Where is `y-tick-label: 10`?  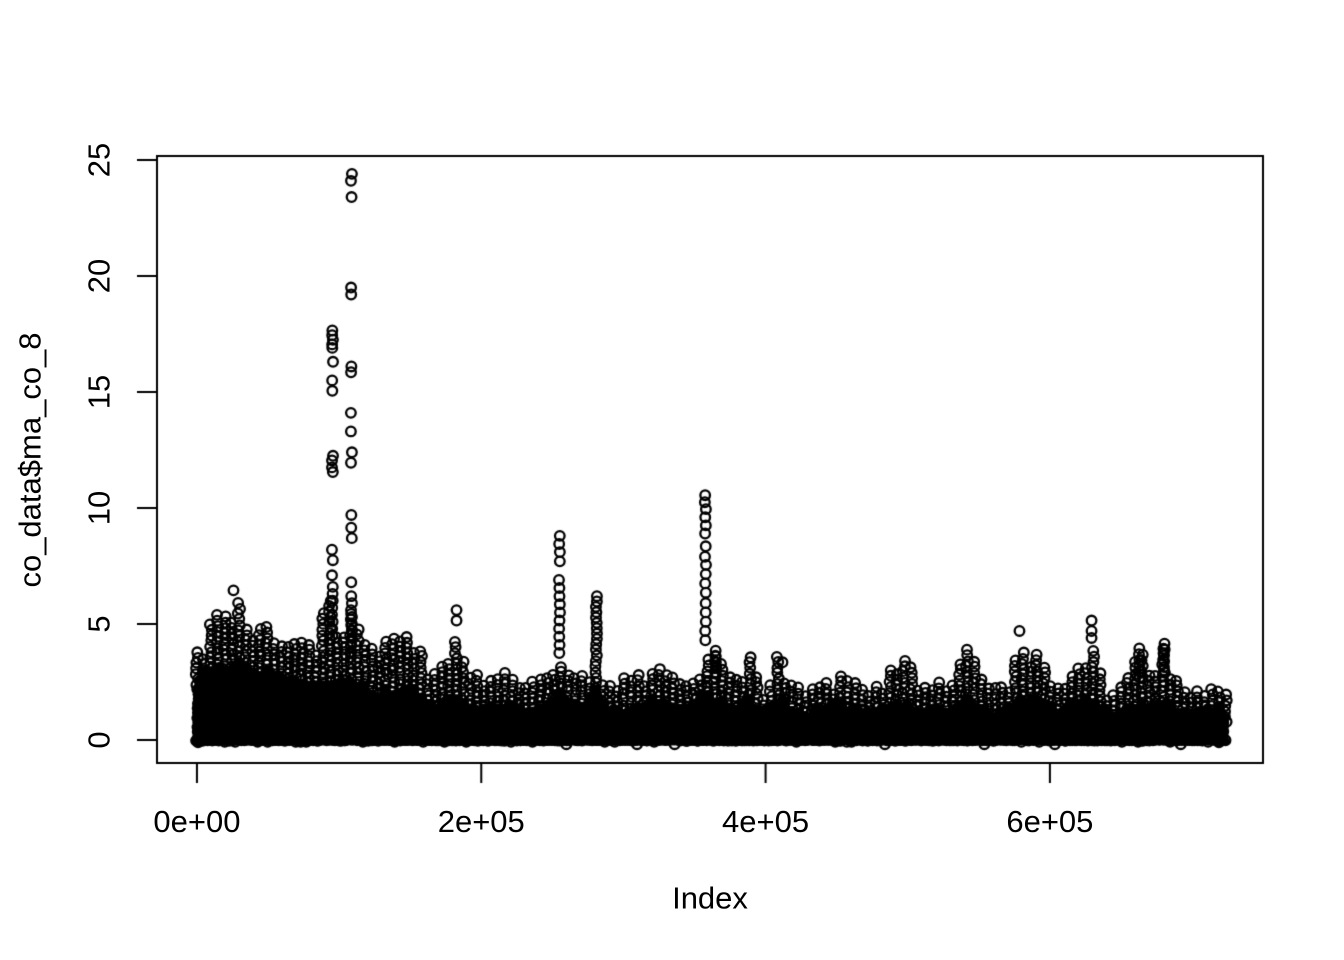
y-tick-label: 10 is located at coordinates (99, 508).